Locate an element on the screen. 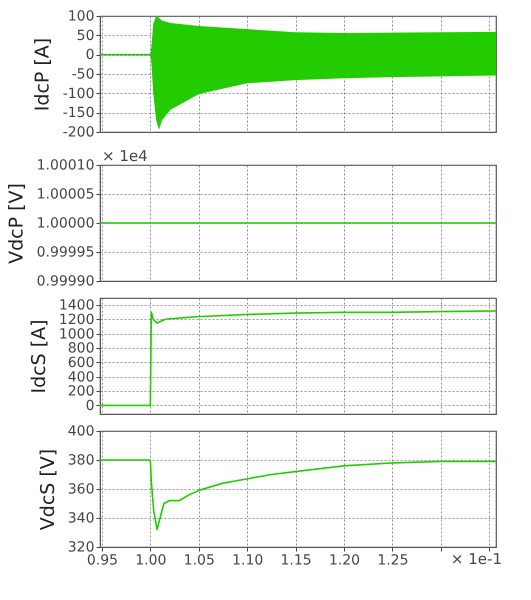 The height and width of the screenshot is (600, 531). x-tick-label: 1.10 is located at coordinates (248, 560).